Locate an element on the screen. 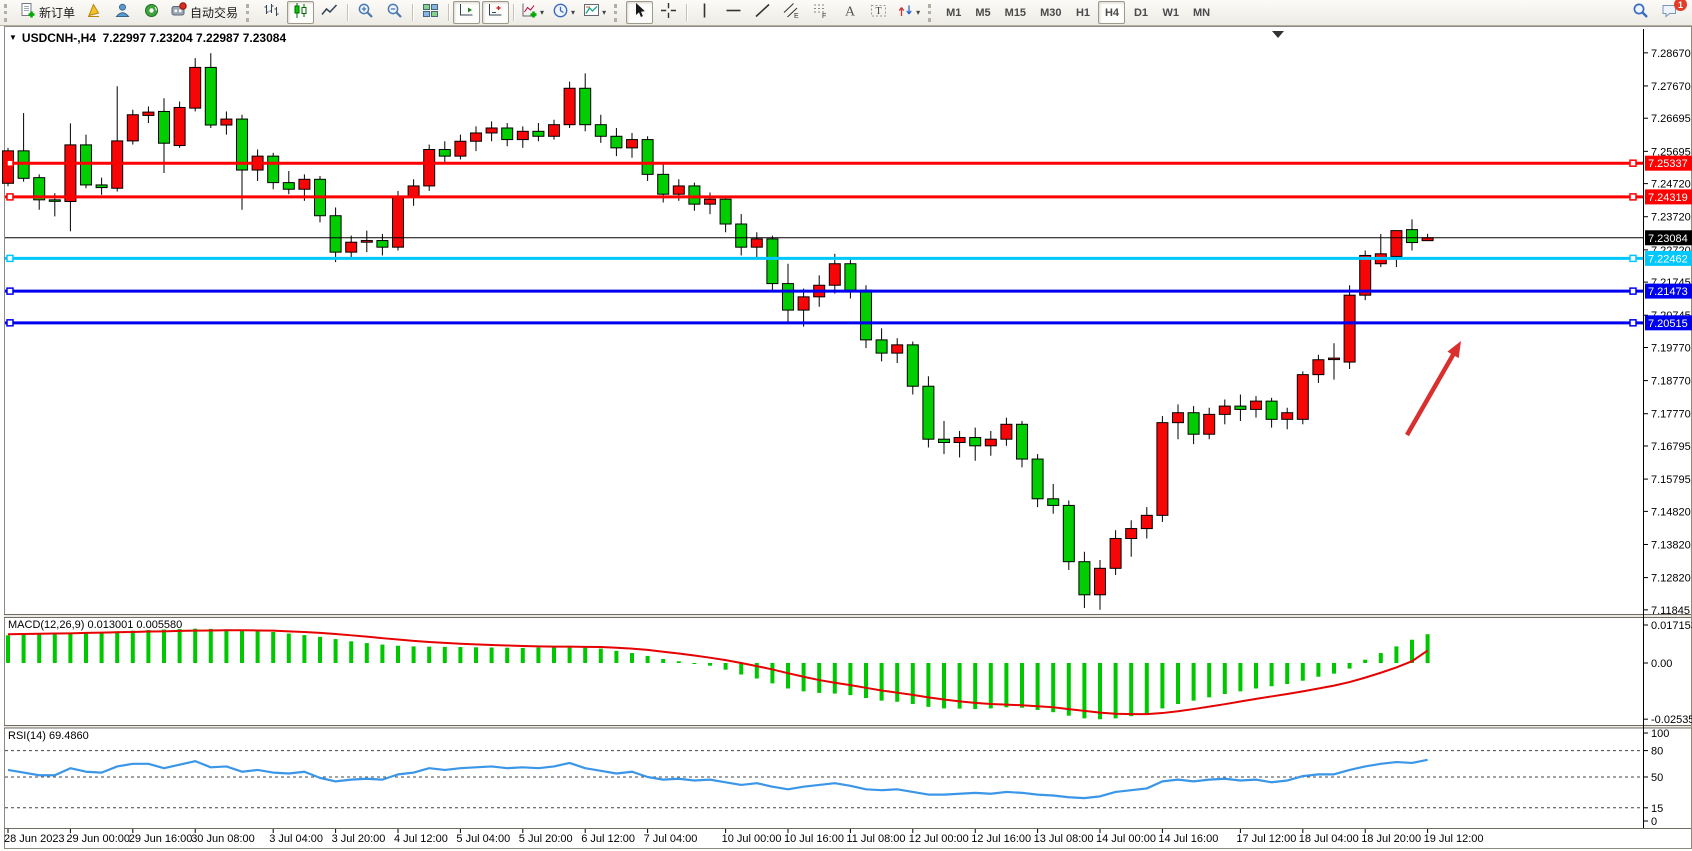  trendline-button is located at coordinates (762, 12).